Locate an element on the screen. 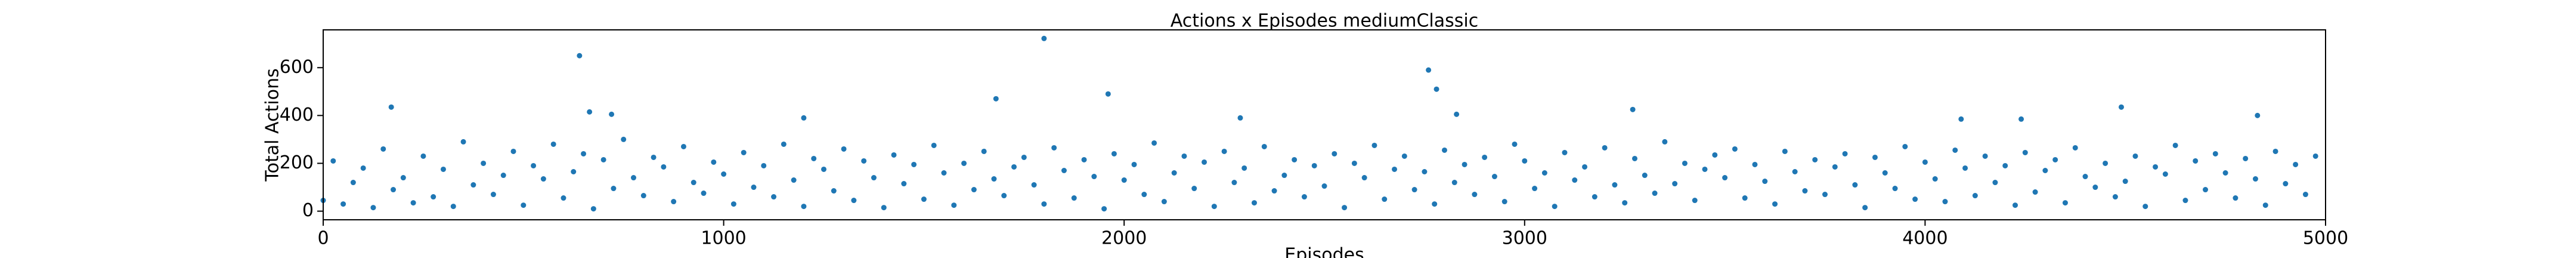 This screenshot has width=2576, height=258. x-tick-label: 0 is located at coordinates (323, 239).